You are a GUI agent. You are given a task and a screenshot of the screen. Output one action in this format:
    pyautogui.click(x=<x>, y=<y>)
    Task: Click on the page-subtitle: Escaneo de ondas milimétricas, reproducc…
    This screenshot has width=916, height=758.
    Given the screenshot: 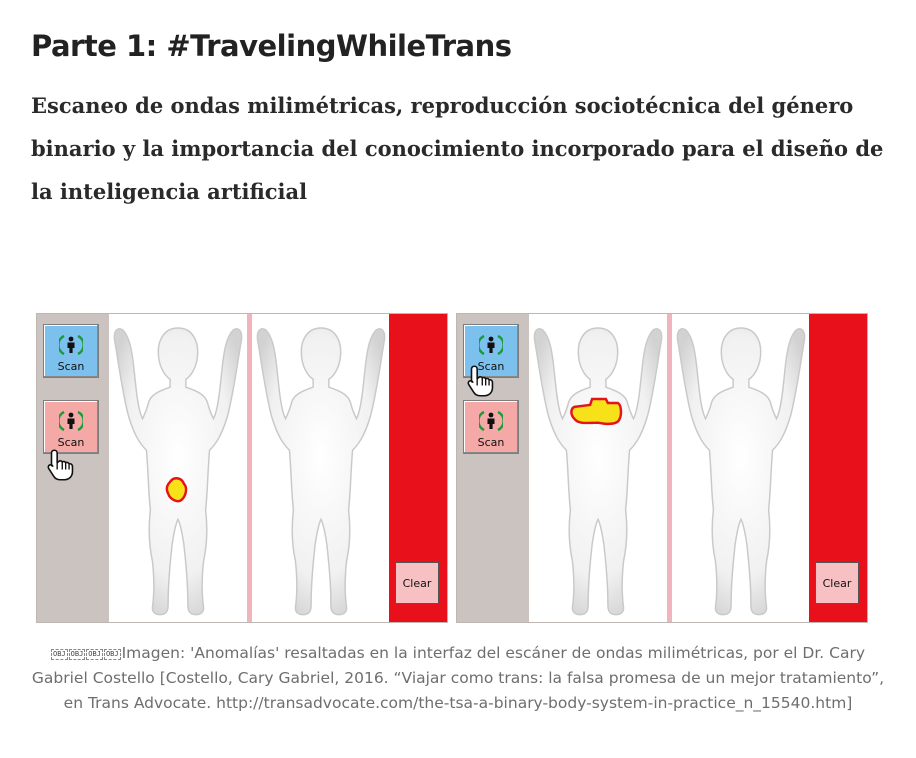 What is the action you would take?
    pyautogui.click(x=457, y=148)
    